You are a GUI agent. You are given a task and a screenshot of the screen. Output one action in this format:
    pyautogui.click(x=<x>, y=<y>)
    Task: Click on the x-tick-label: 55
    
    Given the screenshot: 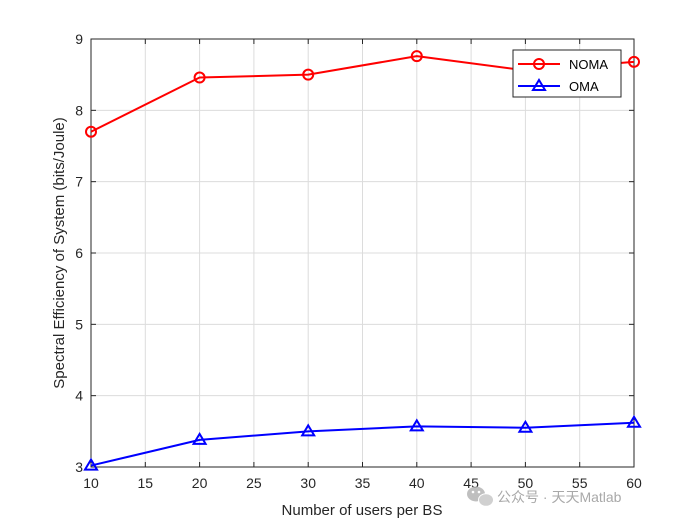 What is the action you would take?
    pyautogui.click(x=580, y=483)
    